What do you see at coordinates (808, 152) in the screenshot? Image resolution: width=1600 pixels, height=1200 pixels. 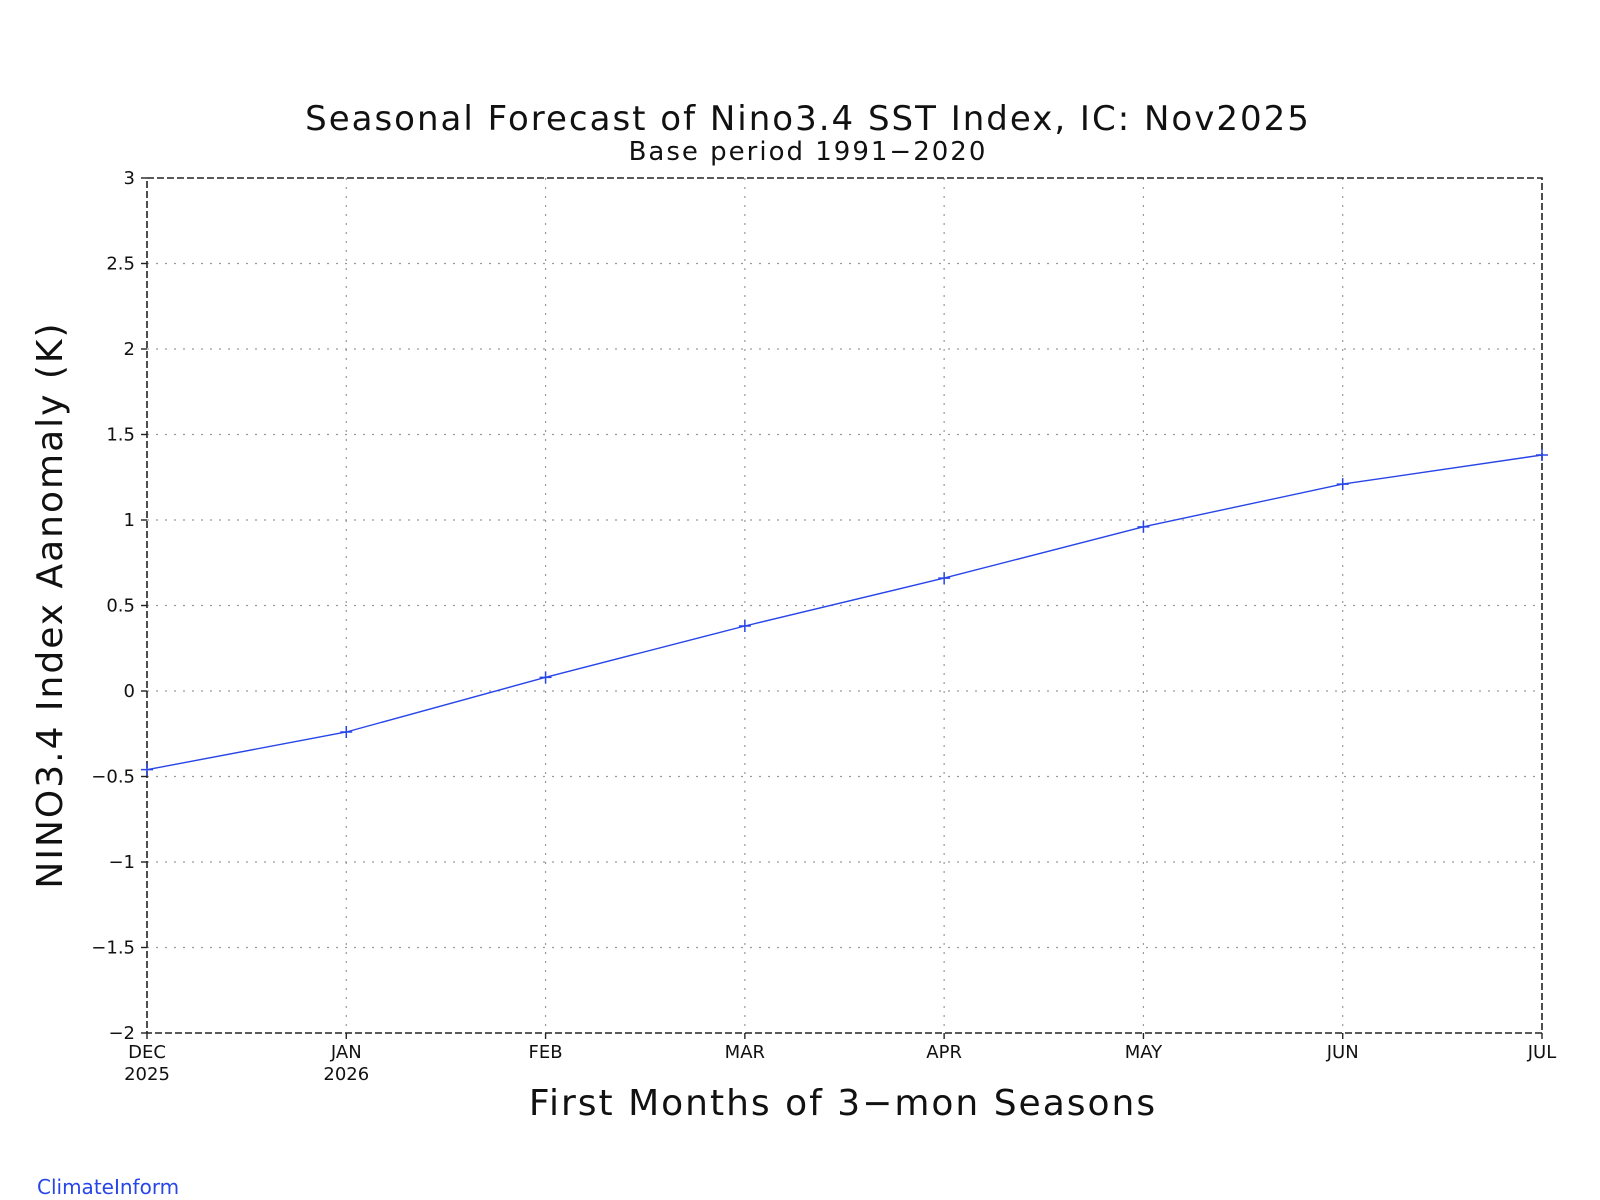 I see `chart-subtitle: Base period 1991−2020` at bounding box center [808, 152].